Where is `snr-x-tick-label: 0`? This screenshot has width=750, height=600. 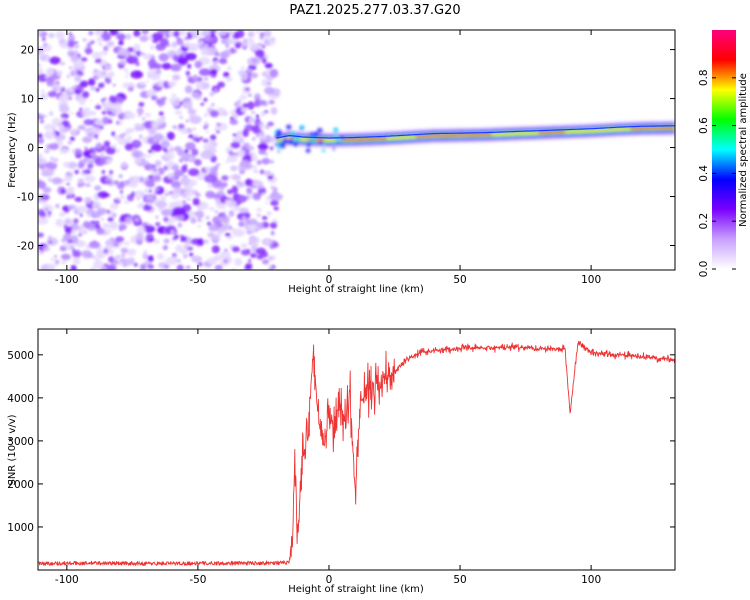
snr-x-tick-label: 0 is located at coordinates (329, 580).